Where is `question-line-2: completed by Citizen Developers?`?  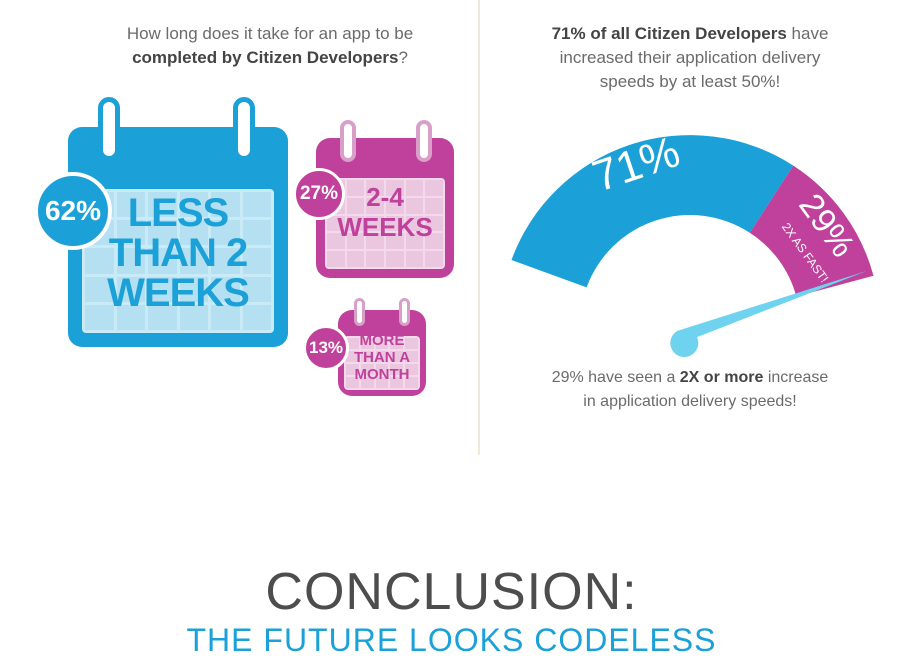 question-line-2: completed by Citizen Developers? is located at coordinates (270, 58).